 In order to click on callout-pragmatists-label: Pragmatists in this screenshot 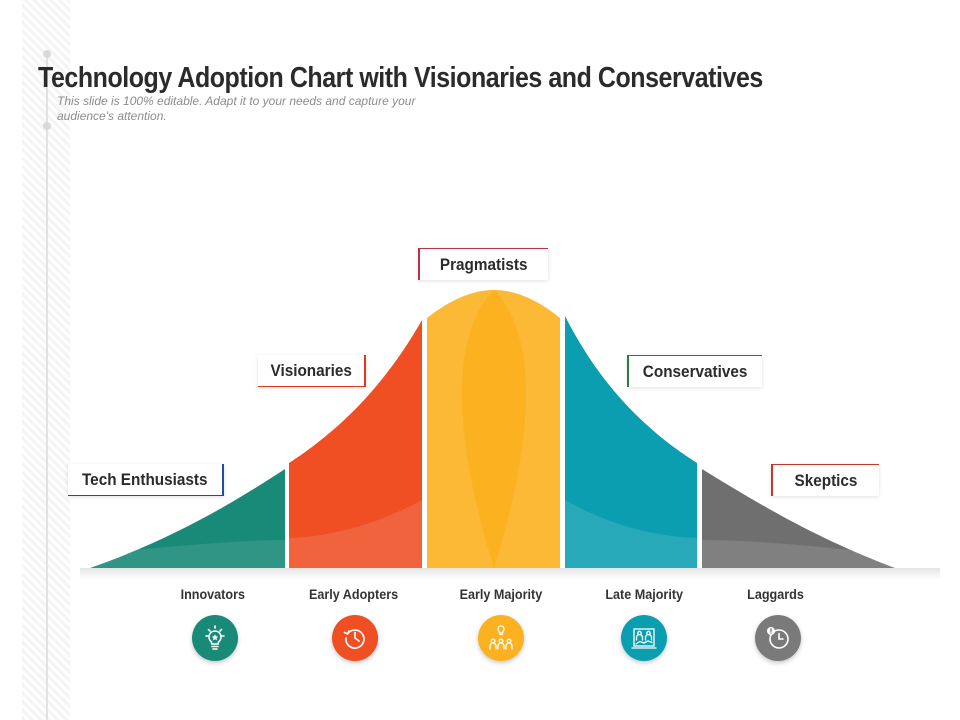, I will do `click(484, 264)`.